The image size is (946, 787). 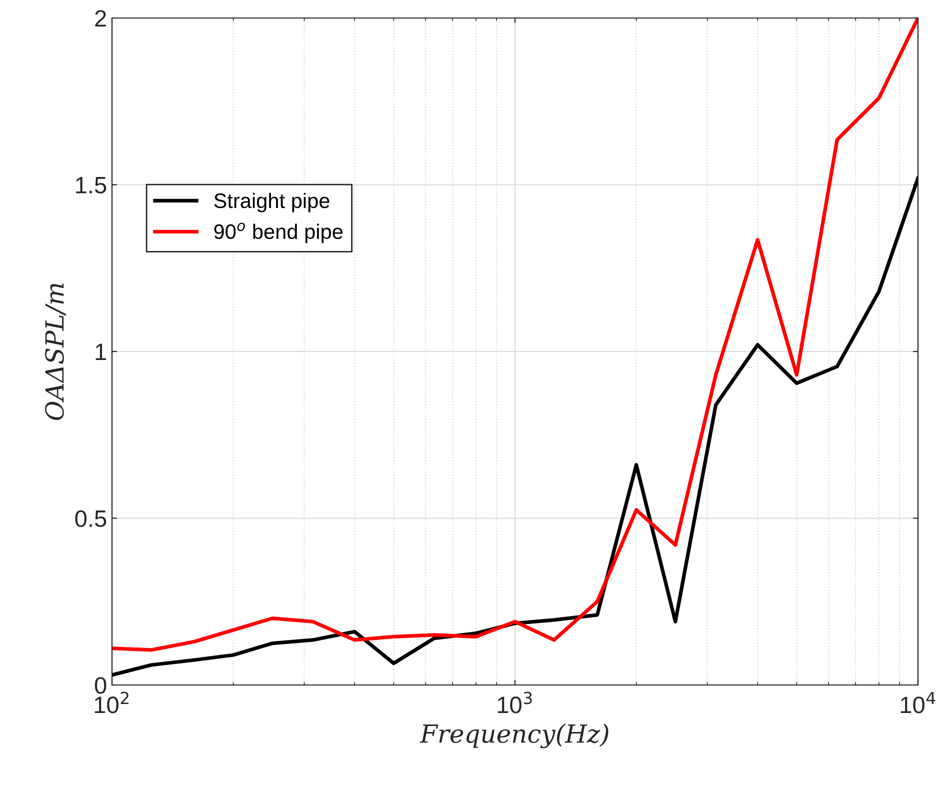 I want to click on legend-label: Straight pipe, so click(x=272, y=202).